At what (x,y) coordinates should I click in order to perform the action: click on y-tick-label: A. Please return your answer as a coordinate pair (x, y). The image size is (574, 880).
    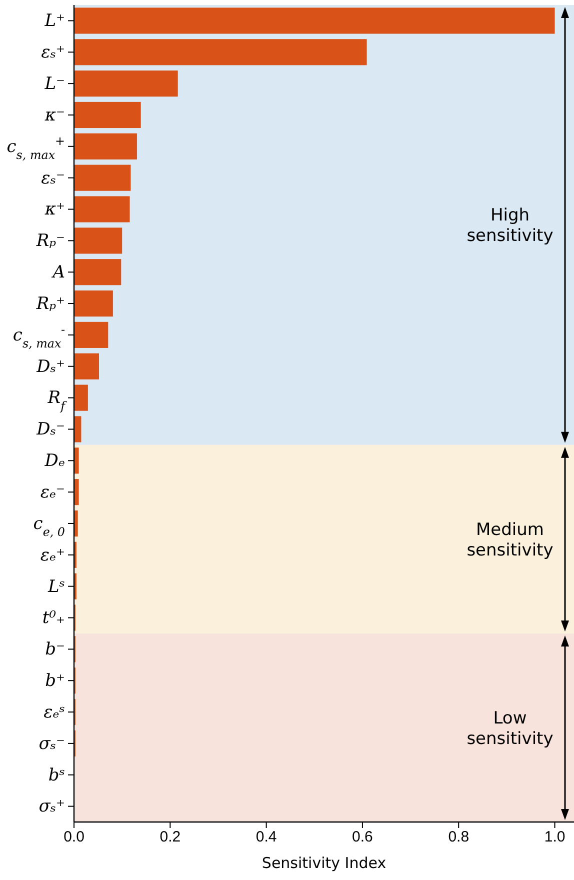
    Looking at the image, I should click on (57, 272).